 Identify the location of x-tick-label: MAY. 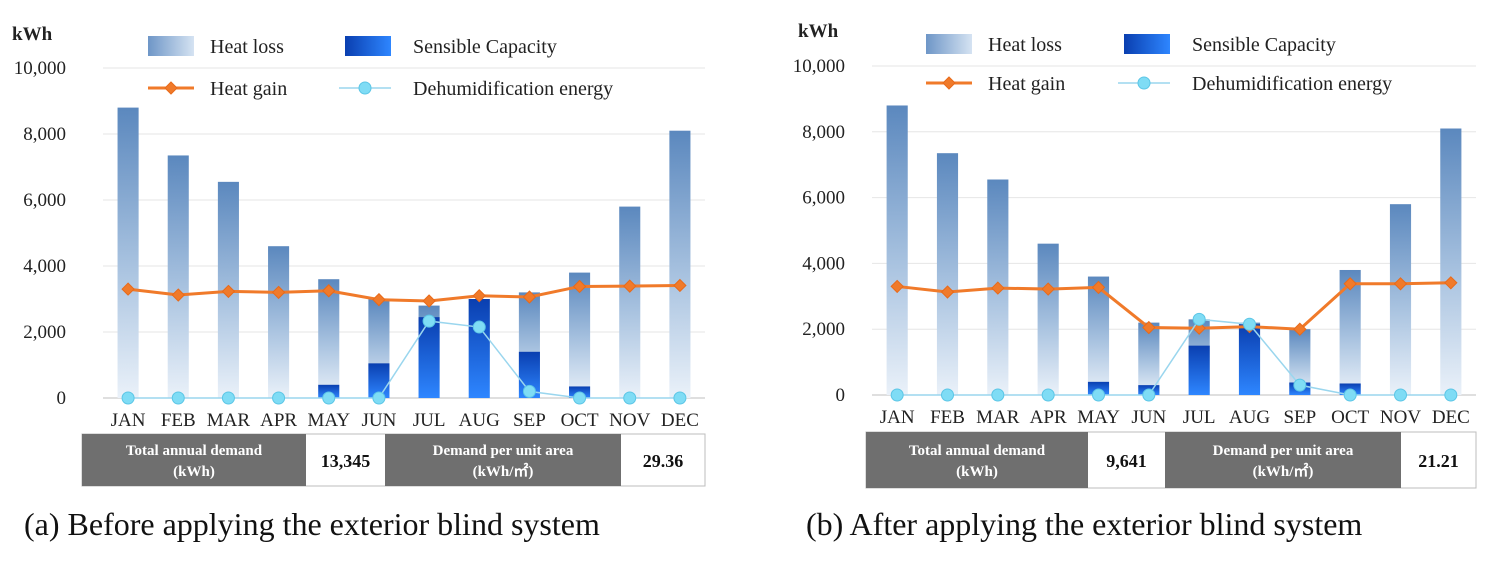
(1098, 417).